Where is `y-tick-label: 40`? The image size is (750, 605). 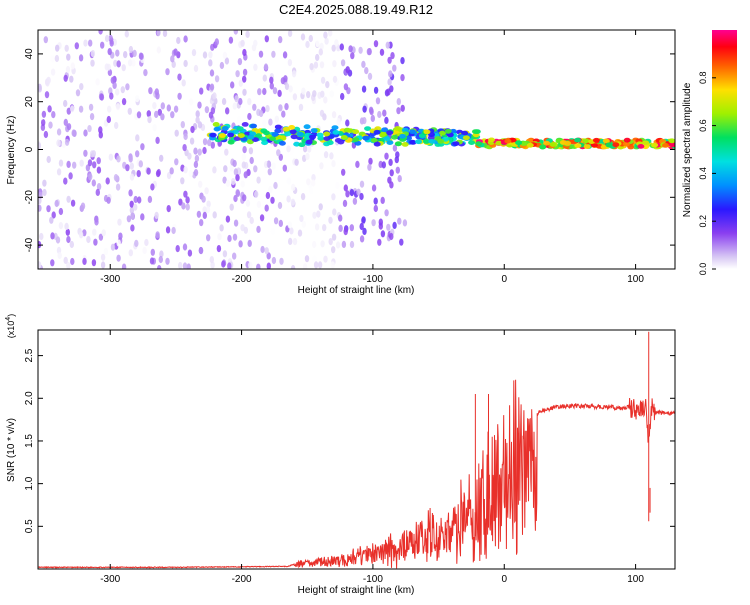
y-tick-label: 40 is located at coordinates (29, 54).